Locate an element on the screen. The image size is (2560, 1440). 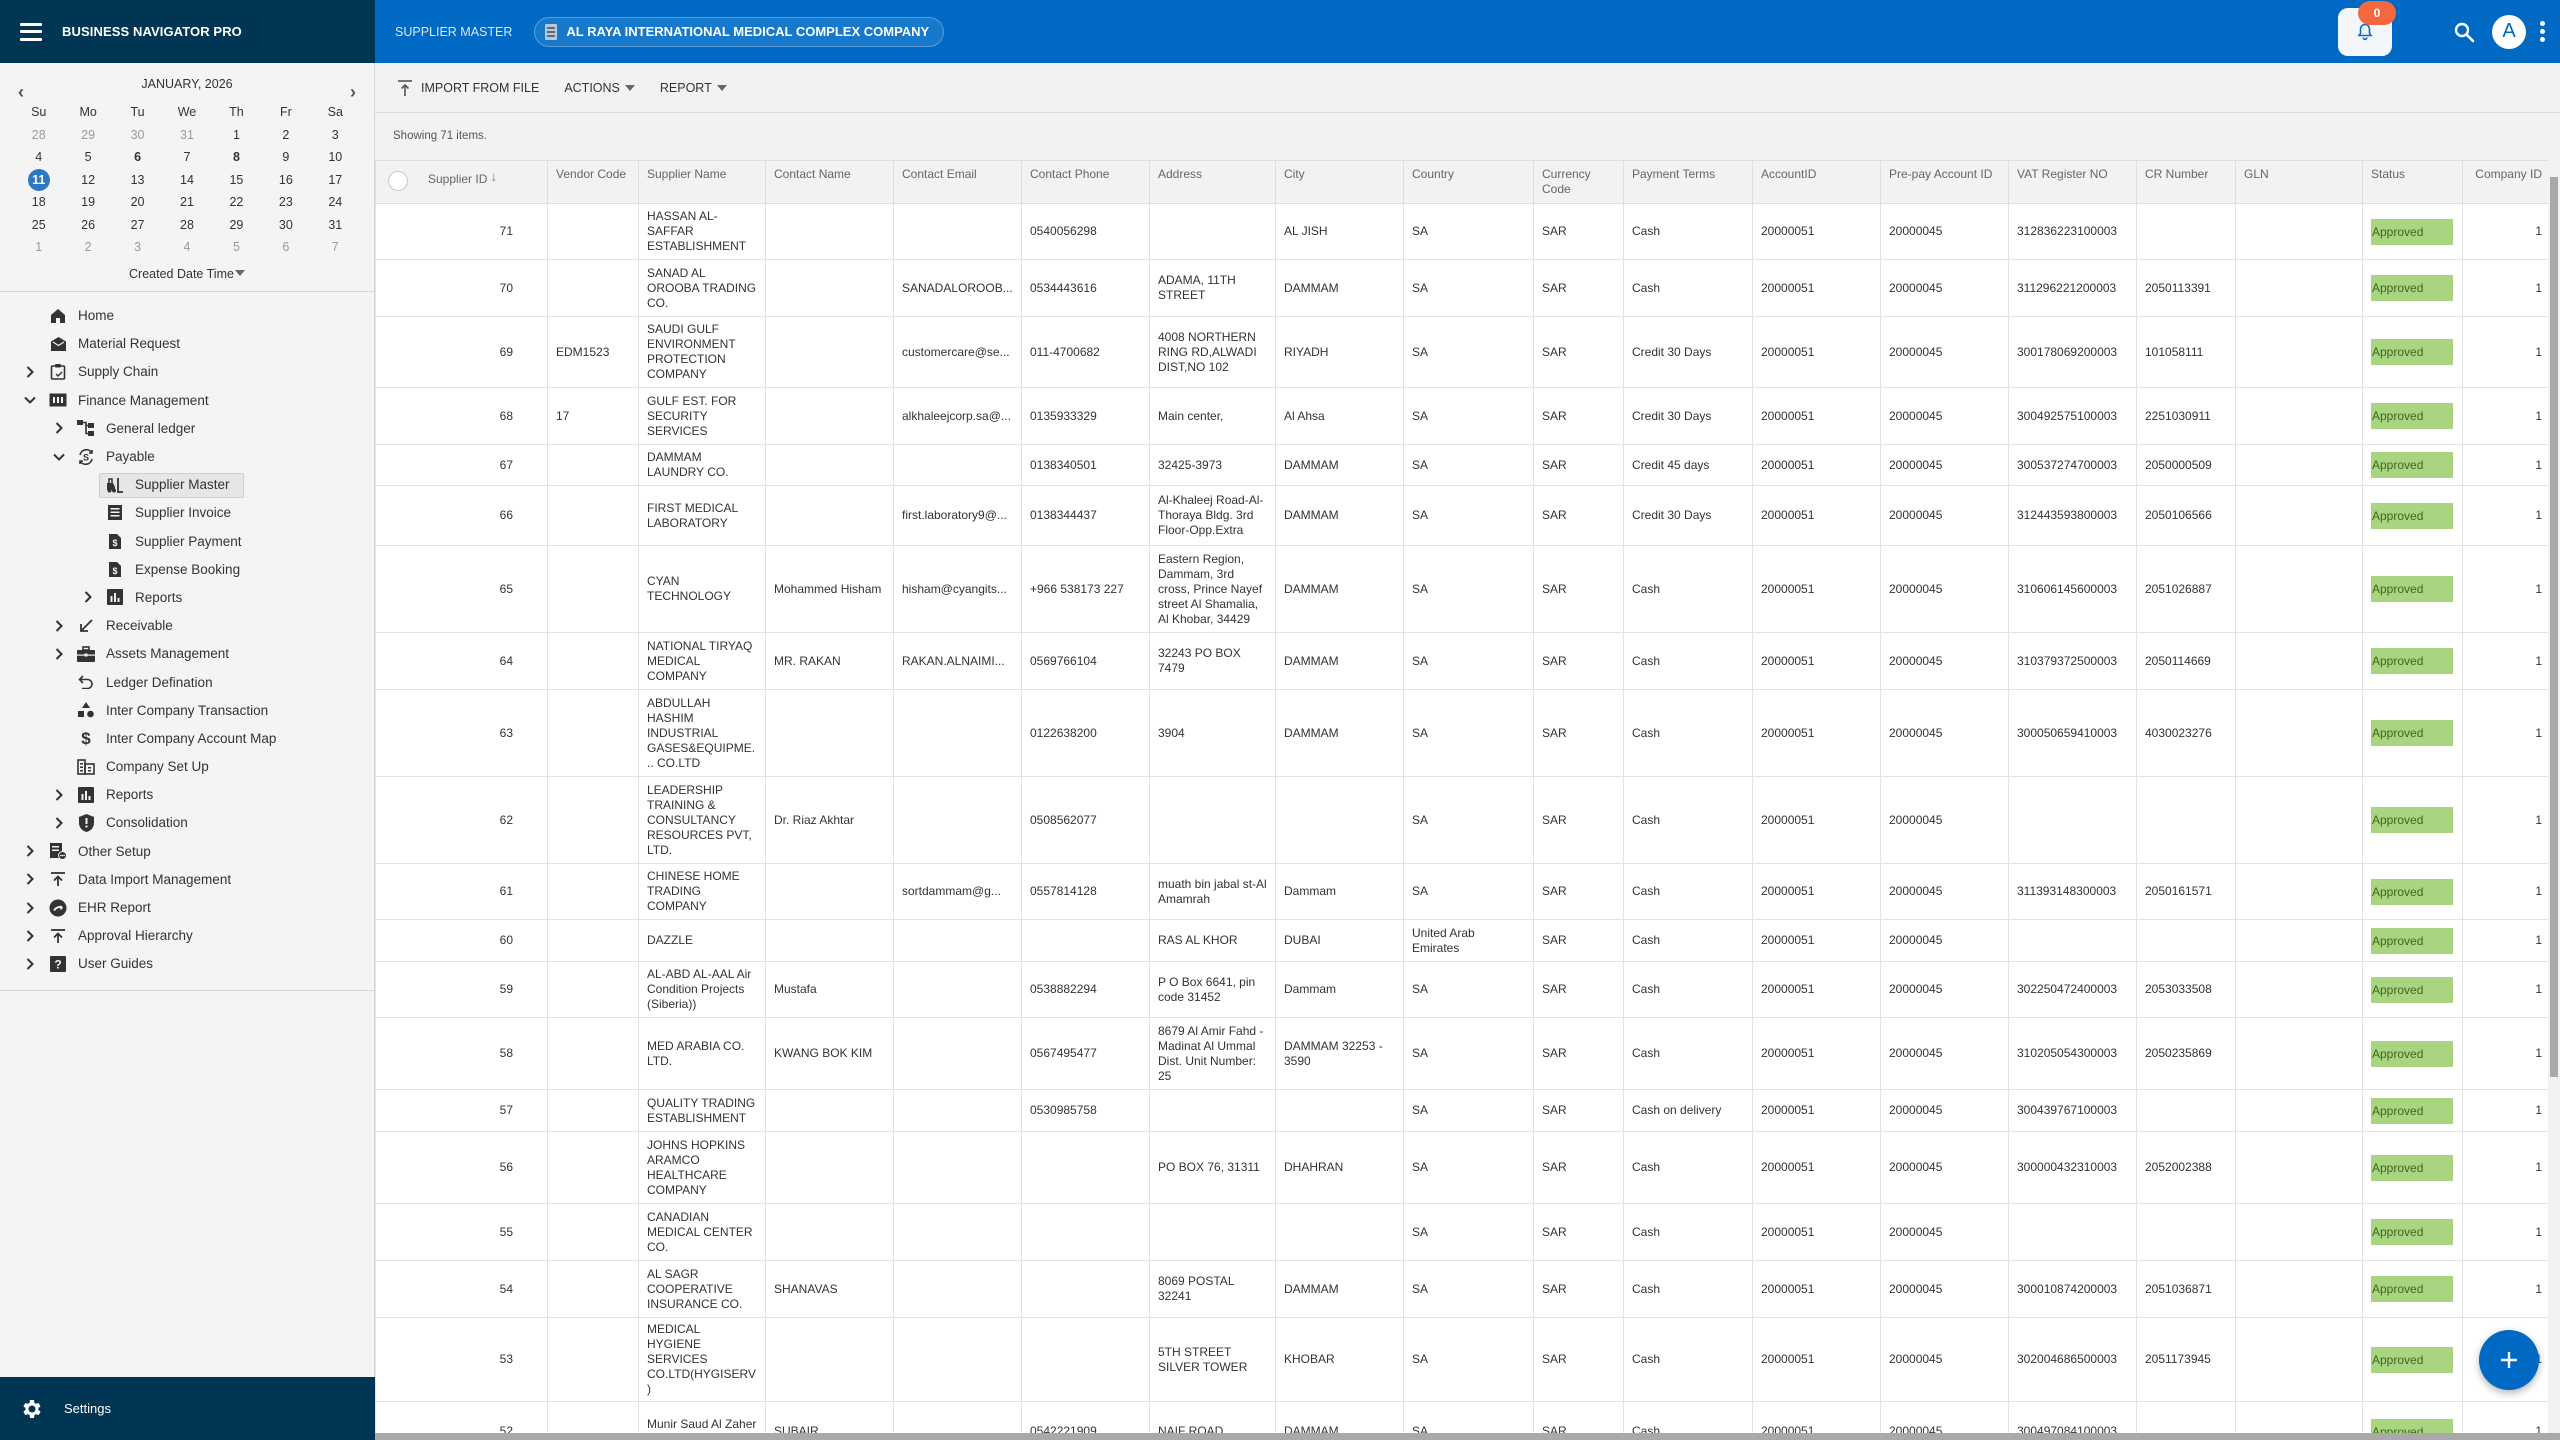
calendar-day: 25 is located at coordinates (38, 224).